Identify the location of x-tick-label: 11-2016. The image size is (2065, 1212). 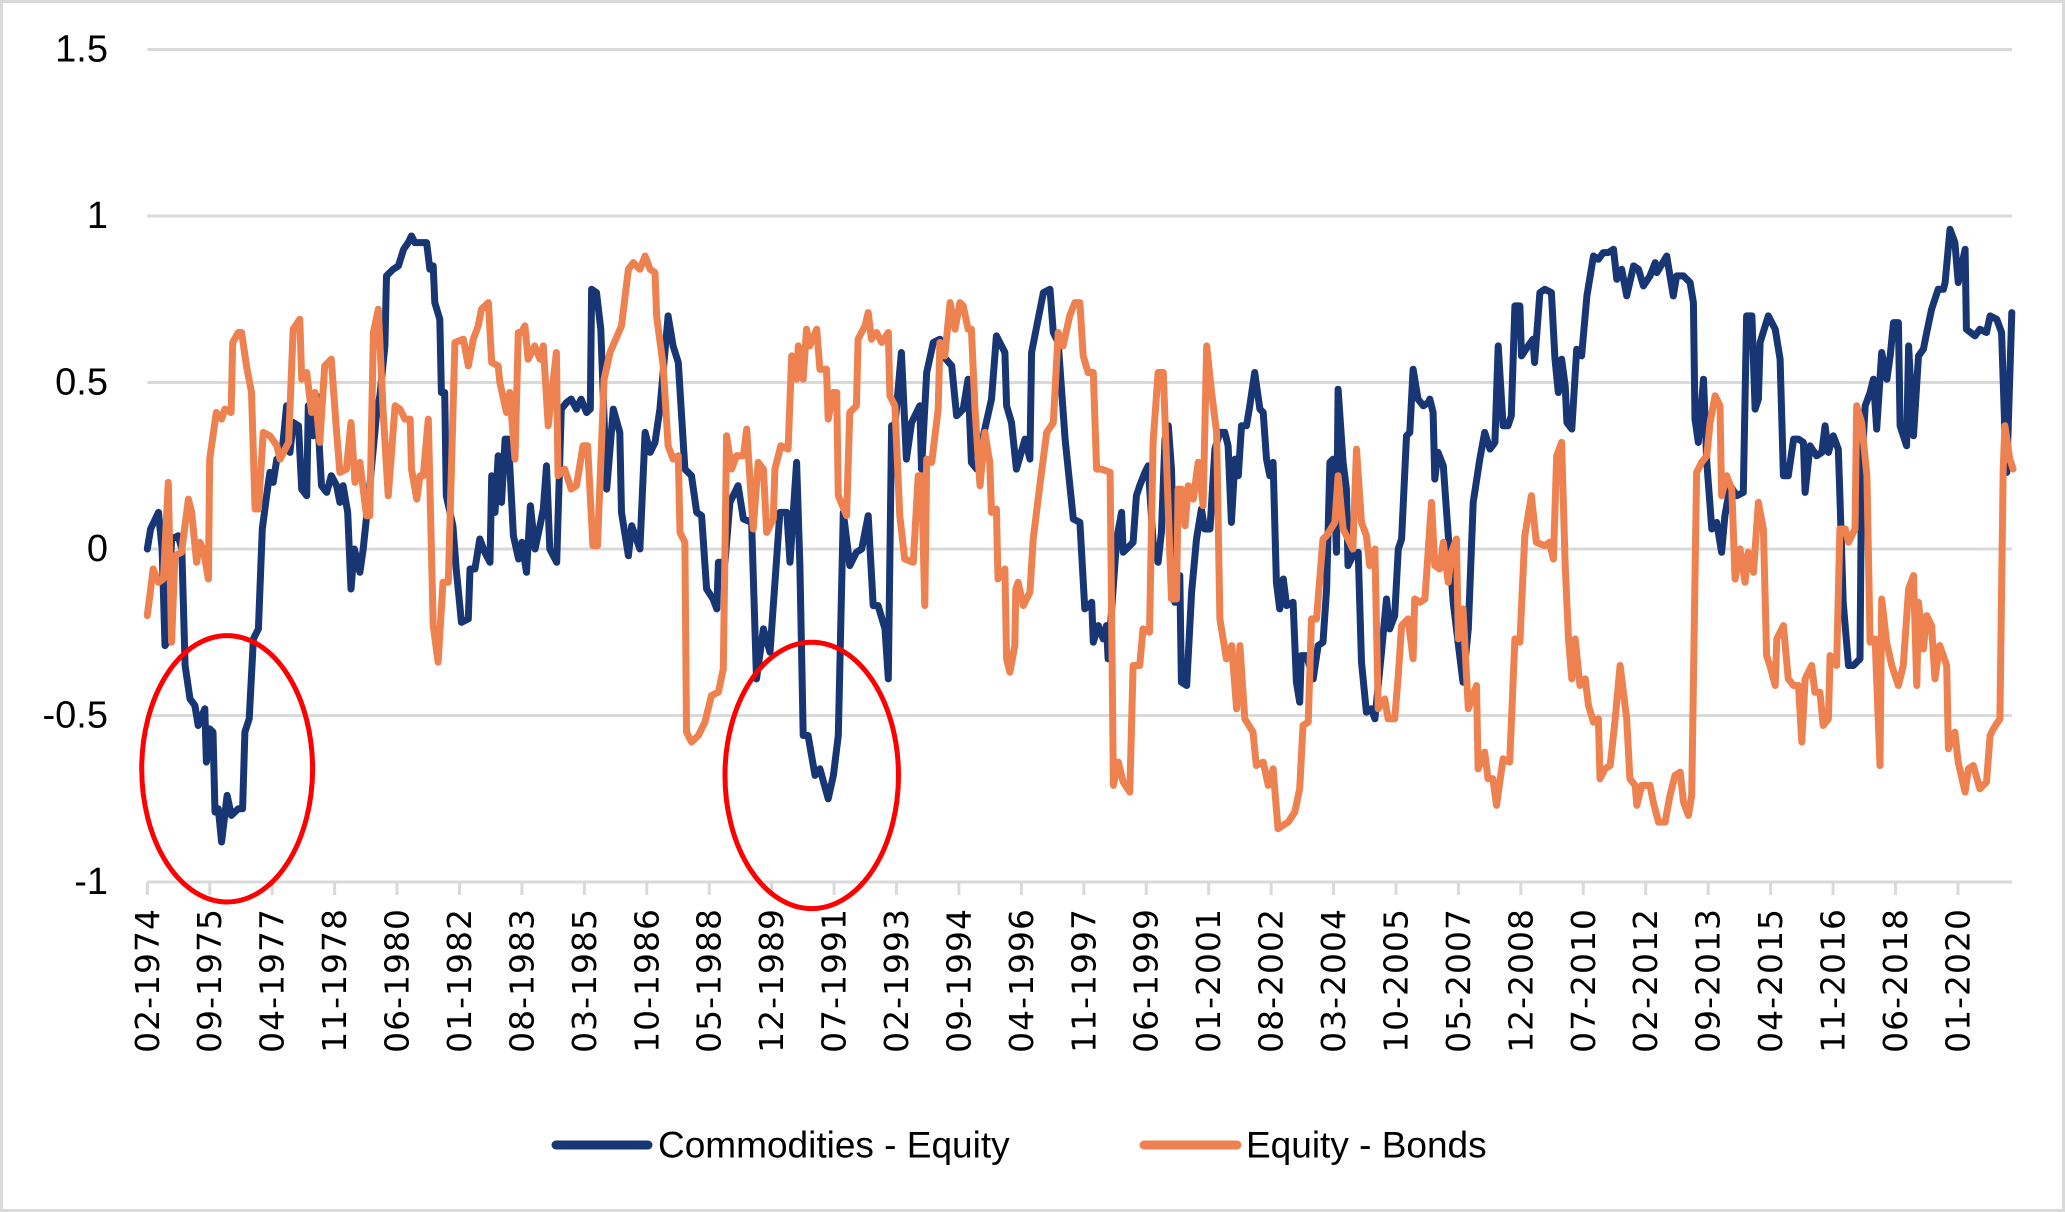
(1833, 980).